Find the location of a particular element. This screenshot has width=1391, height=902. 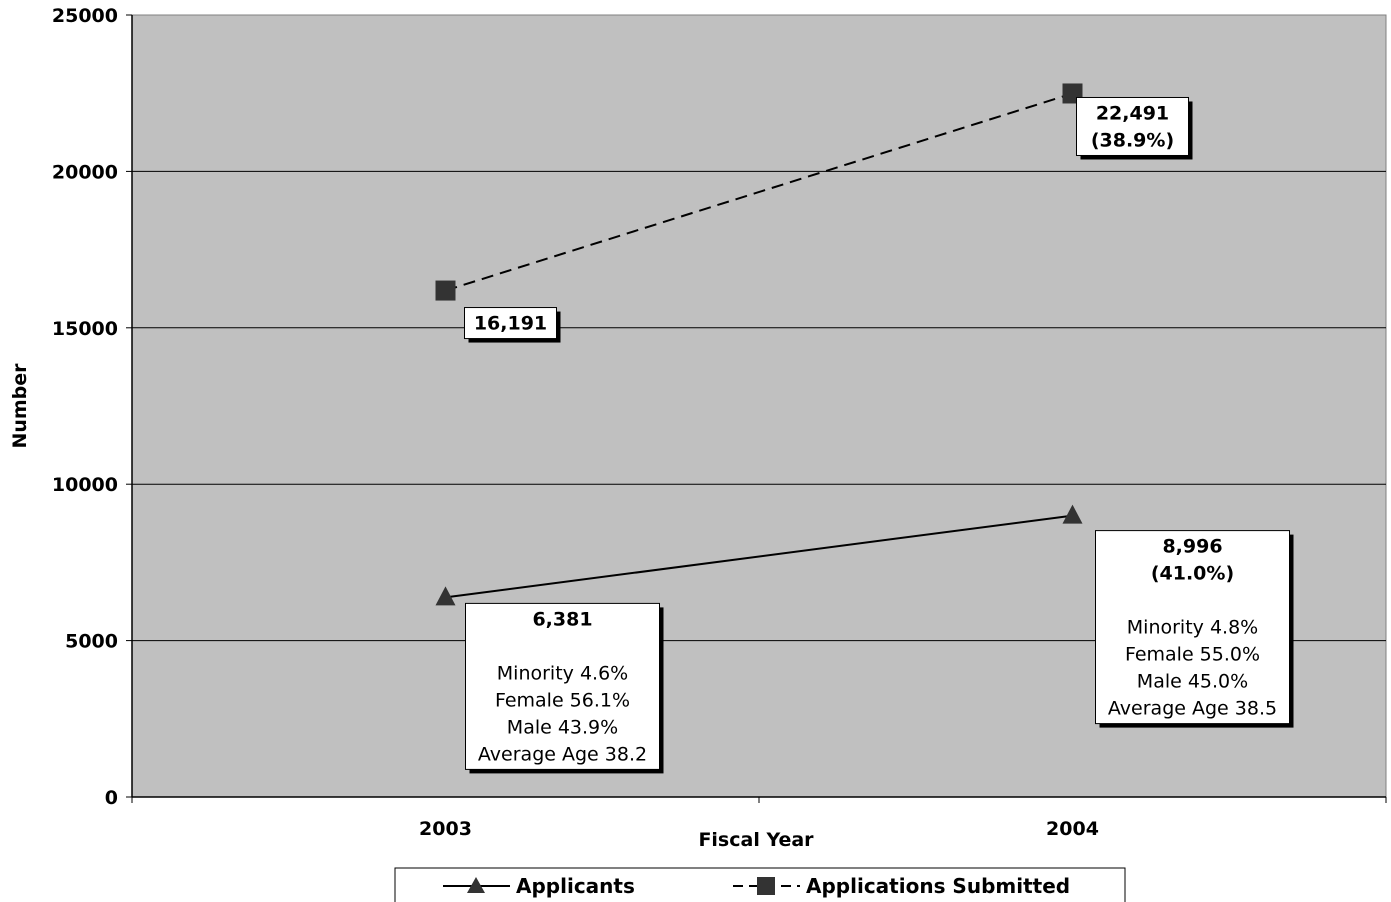

y-axis-ticks: 0 5000 10000 15000 20000 25000 is located at coordinates (92, 407).